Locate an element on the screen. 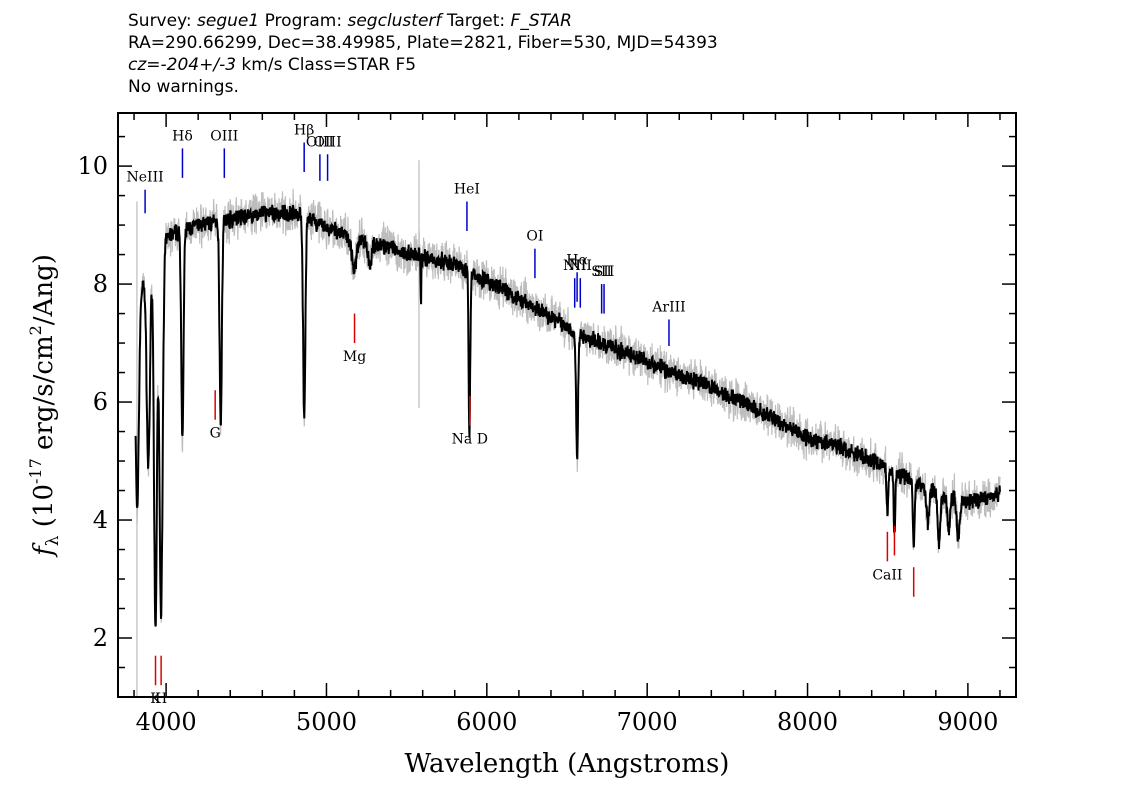 This screenshot has width=1134, height=810. y-axis-label: fλ (10-17 erg/s/cm2/Ang) is located at coordinates (44, 406).